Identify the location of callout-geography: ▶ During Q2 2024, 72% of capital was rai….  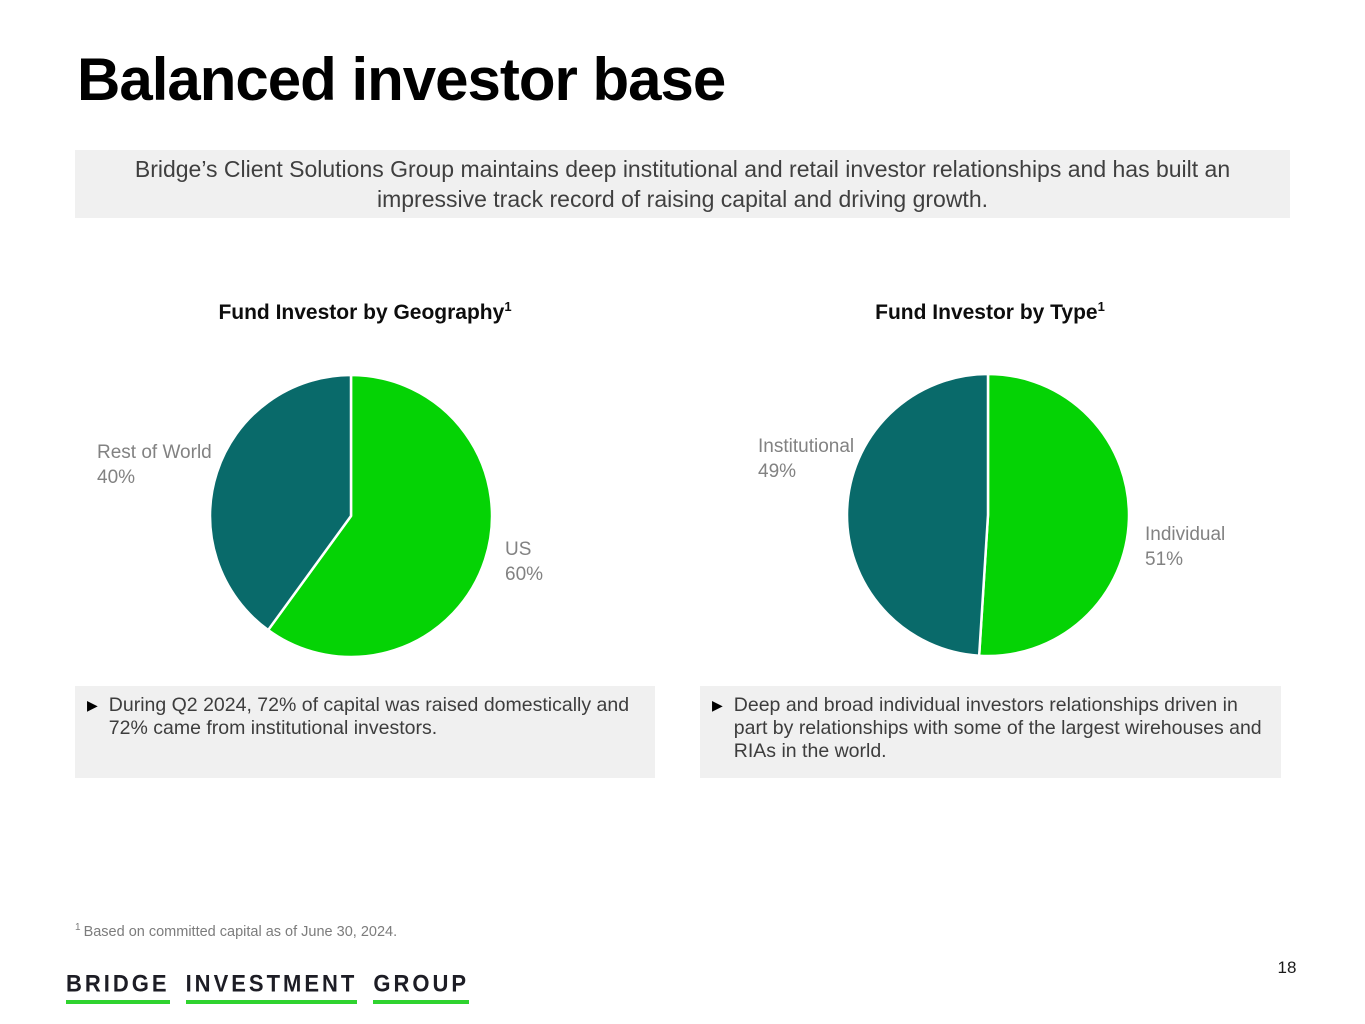
(365, 732).